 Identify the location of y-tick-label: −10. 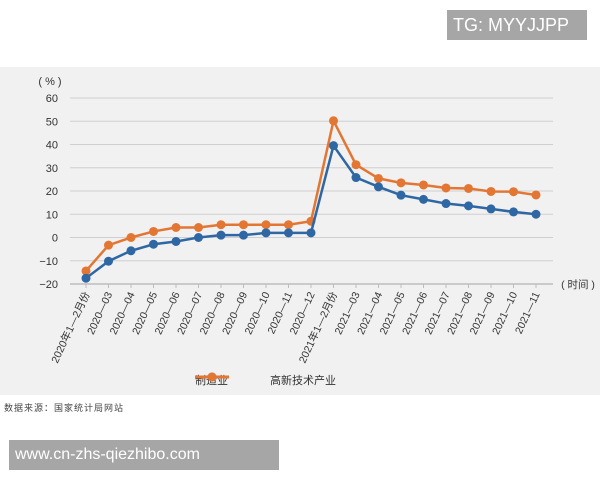
(48, 262).